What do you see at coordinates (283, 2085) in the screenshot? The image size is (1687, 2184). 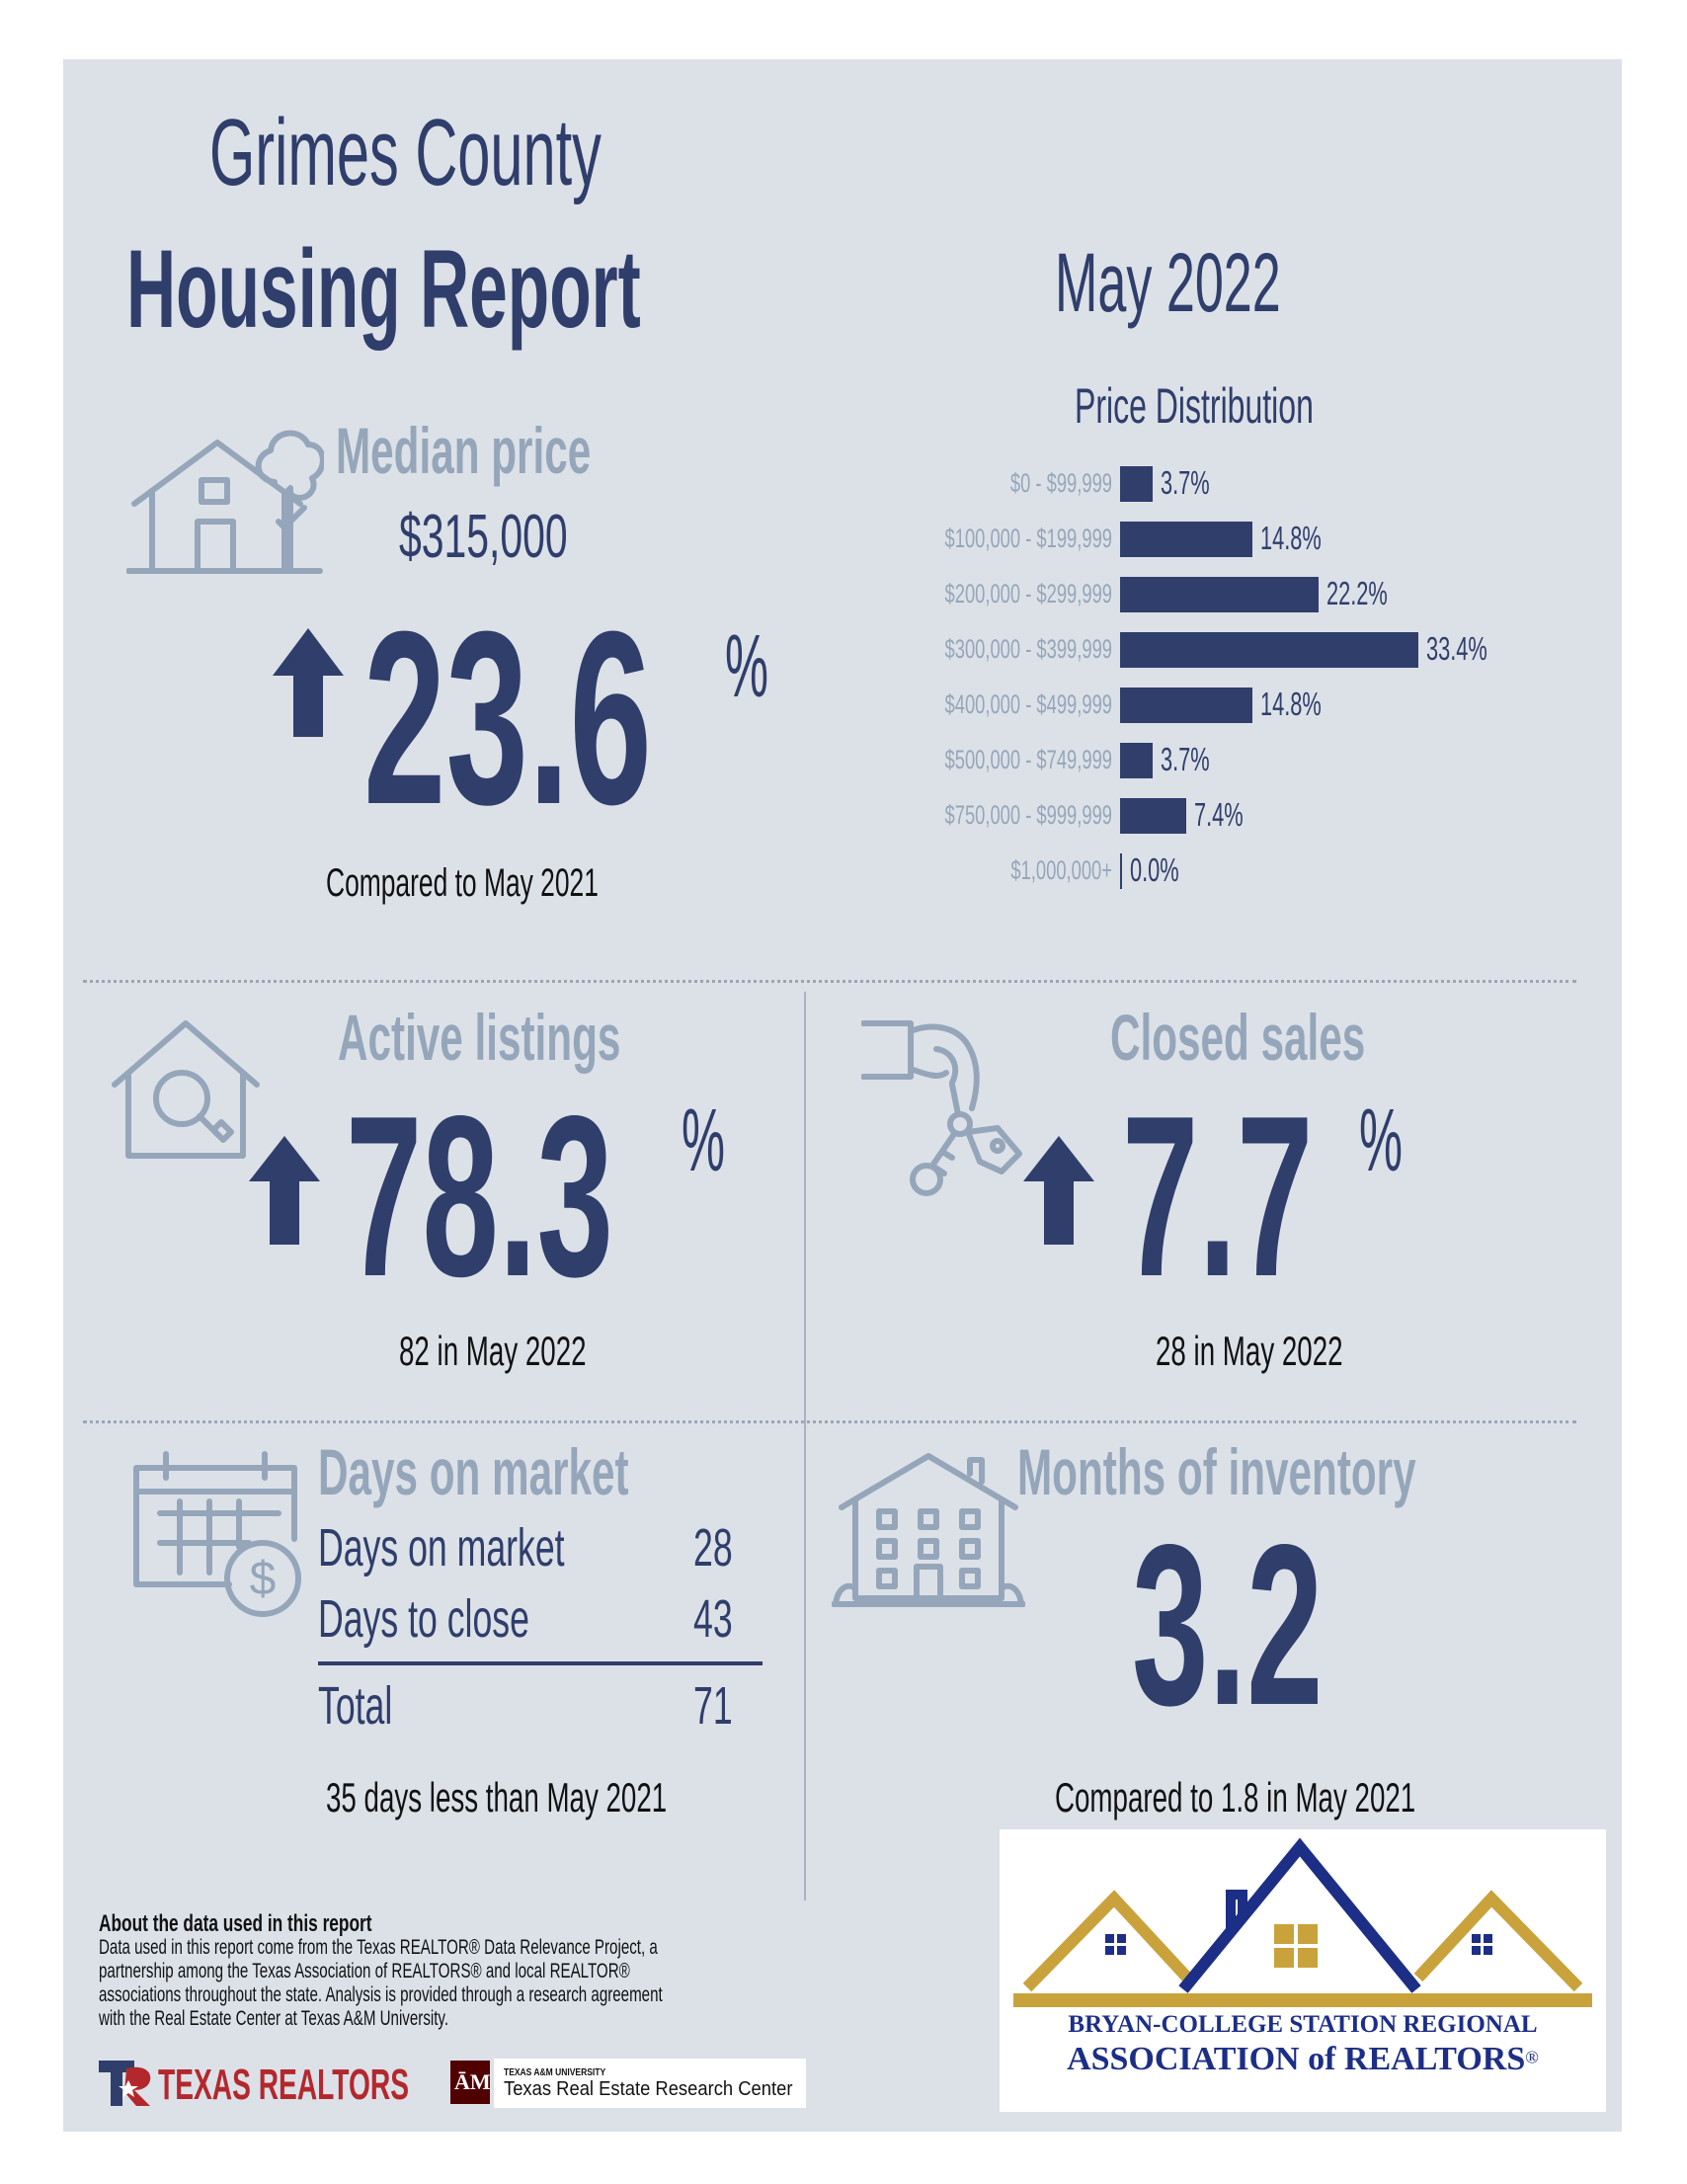 I see `texas-realtors-logo-text: TEXAS REALTORS` at bounding box center [283, 2085].